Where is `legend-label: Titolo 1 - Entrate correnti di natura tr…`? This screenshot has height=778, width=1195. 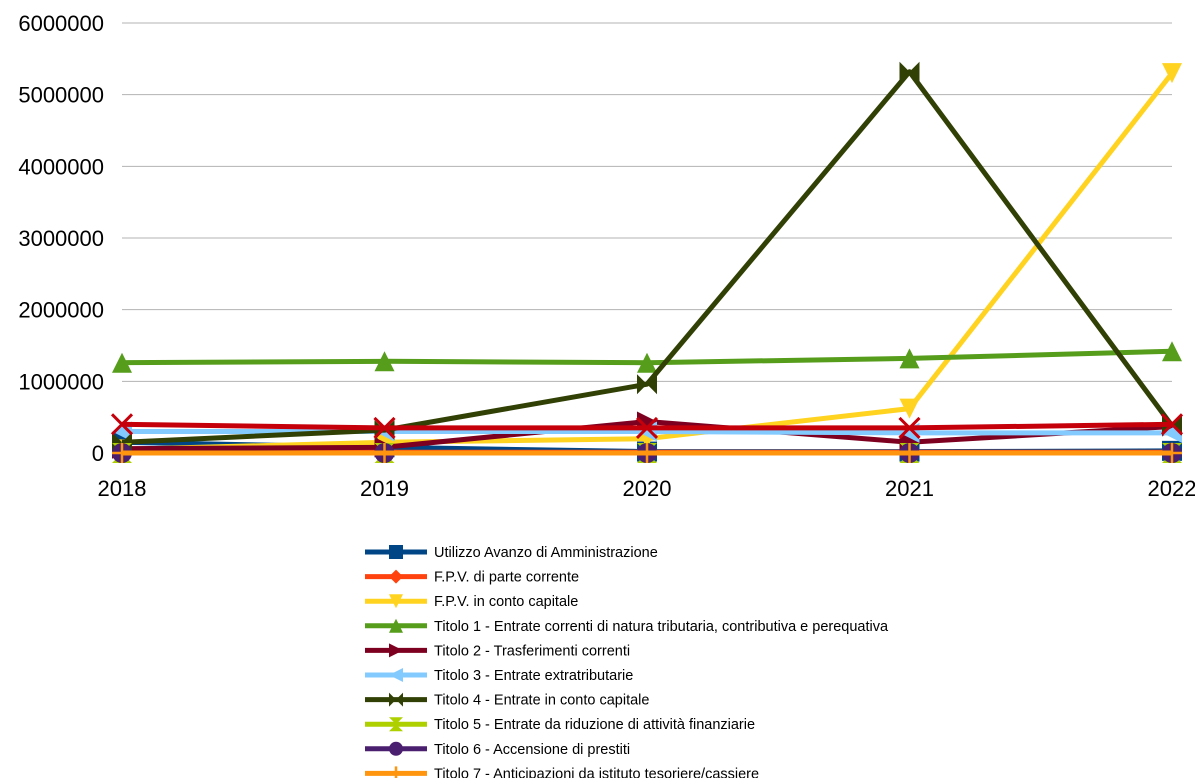
legend-label: Titolo 1 - Entrate correnti di natura tr… is located at coordinates (661, 627).